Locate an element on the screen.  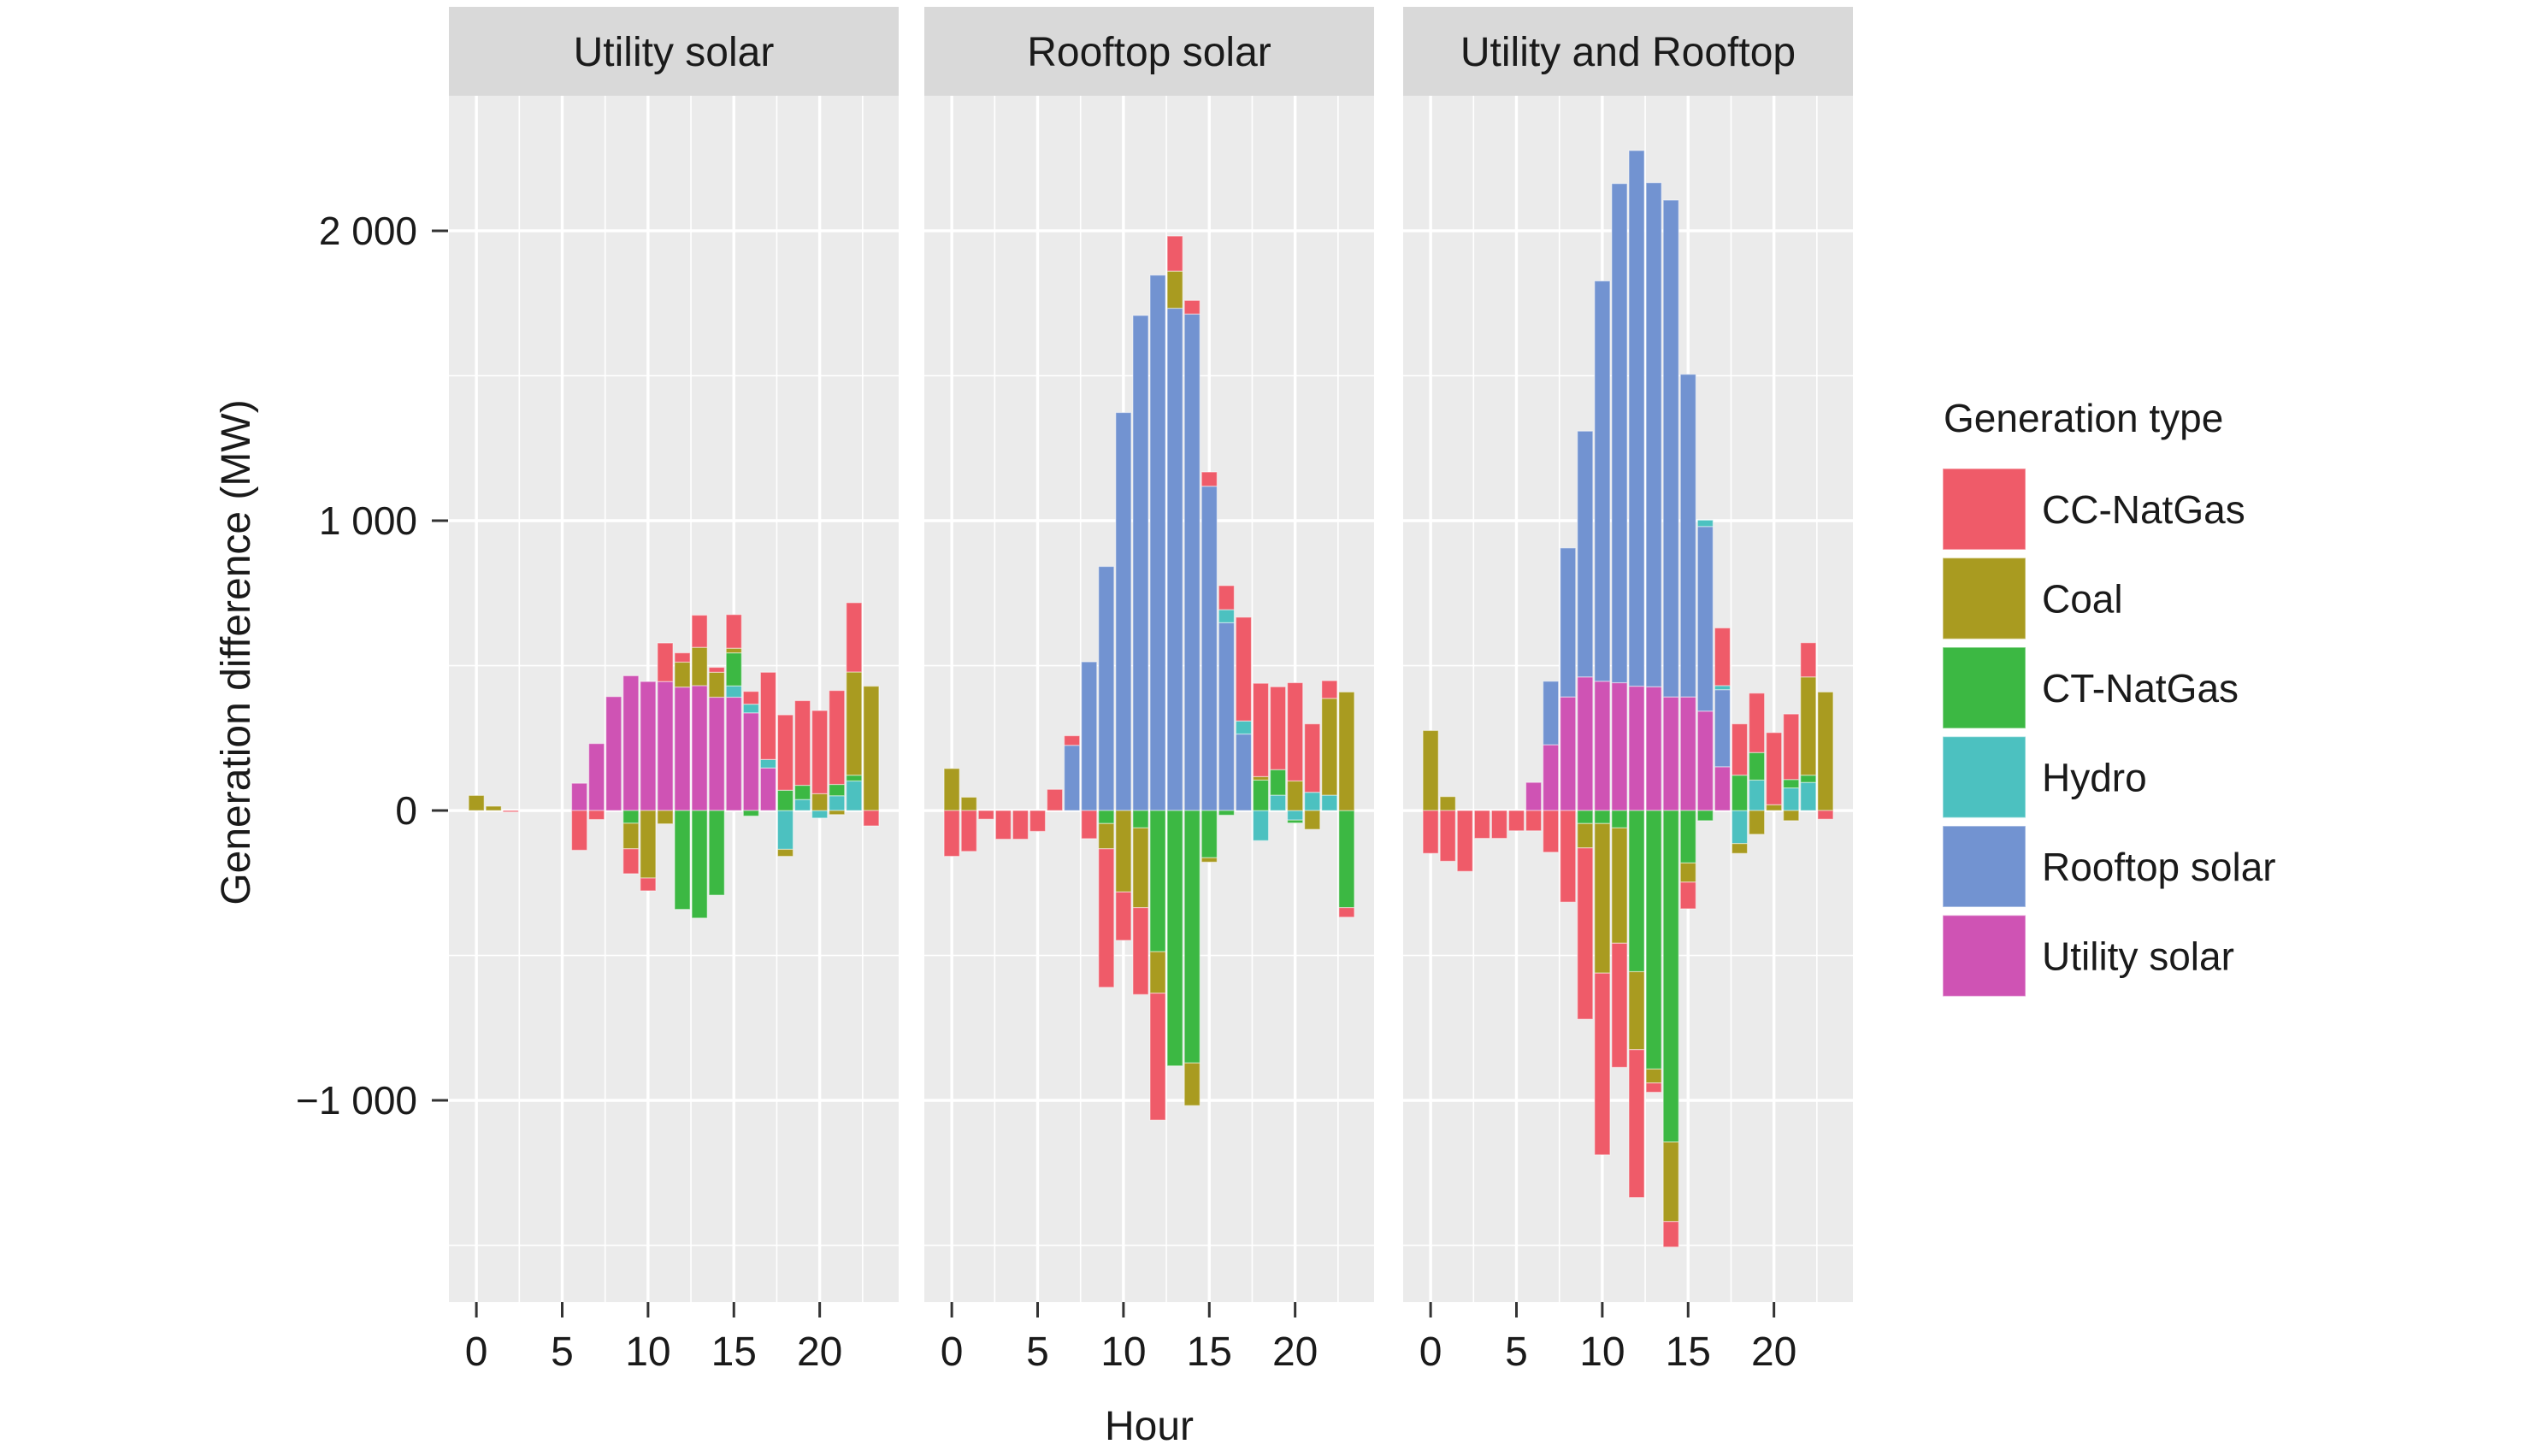
legend-item-ct-natgas: CT-NatGas is located at coordinates (2090, 687).